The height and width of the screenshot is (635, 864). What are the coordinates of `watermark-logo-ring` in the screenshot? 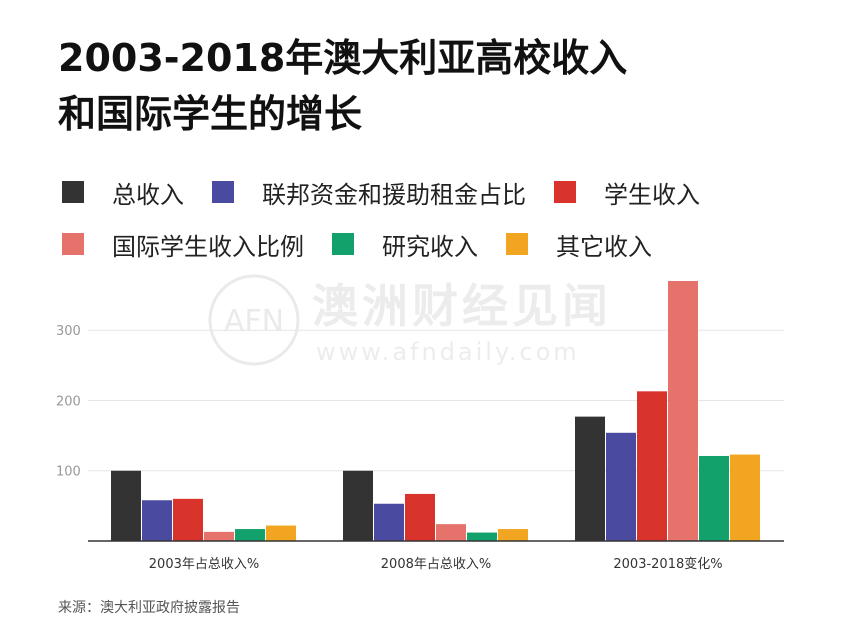 It's located at (254, 320).